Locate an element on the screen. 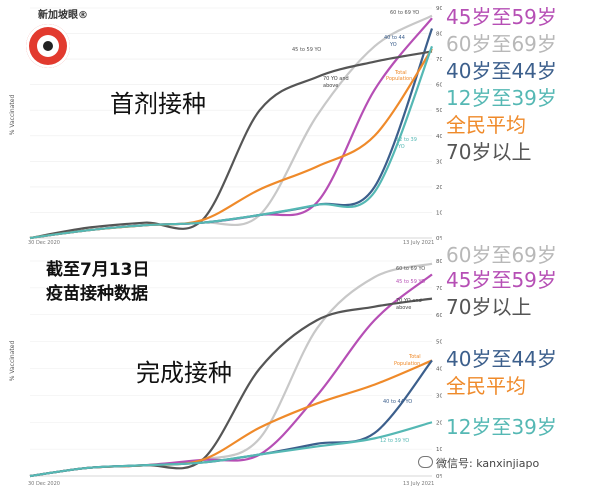 The image size is (600, 489). wechat-icon is located at coordinates (425, 462).